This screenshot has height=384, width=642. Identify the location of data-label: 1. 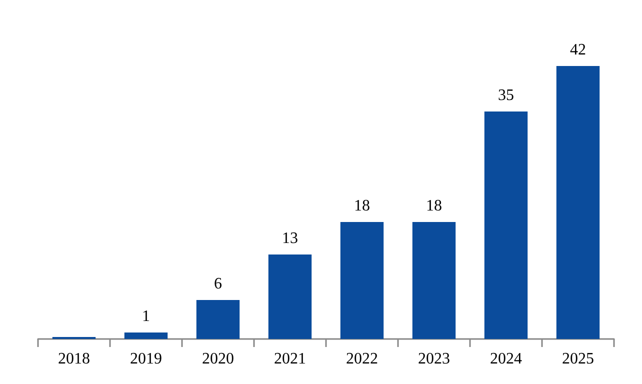
(146, 316).